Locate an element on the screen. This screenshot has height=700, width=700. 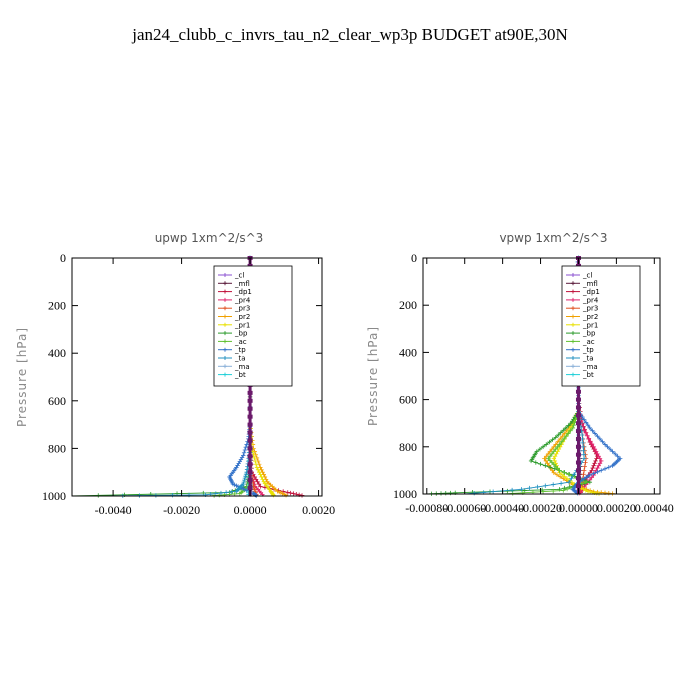
legend-label: _ac is located at coordinates (240, 342).